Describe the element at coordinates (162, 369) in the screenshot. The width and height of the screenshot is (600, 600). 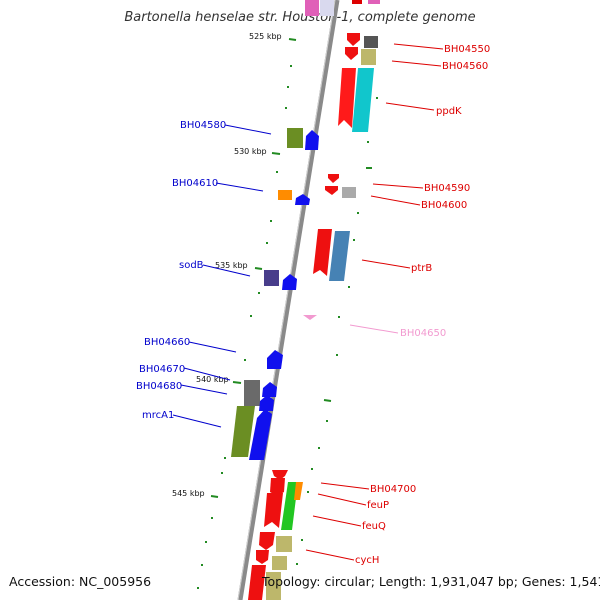
I see `gene-label-bh04670: BH04670` at that location.